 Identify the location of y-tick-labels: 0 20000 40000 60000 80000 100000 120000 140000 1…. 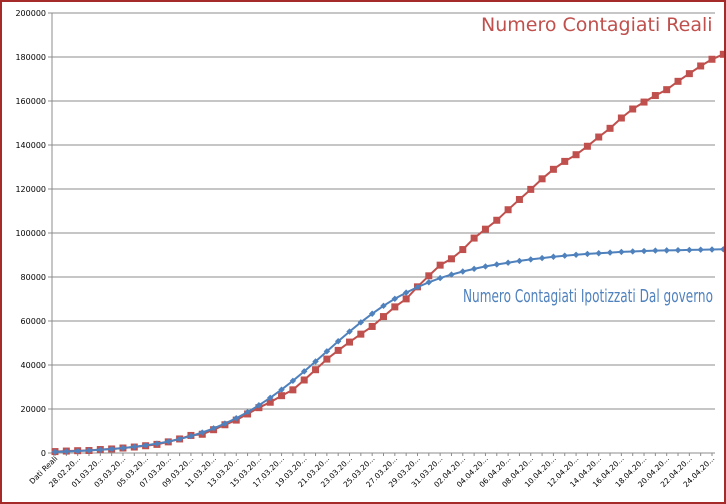
(30, 233).